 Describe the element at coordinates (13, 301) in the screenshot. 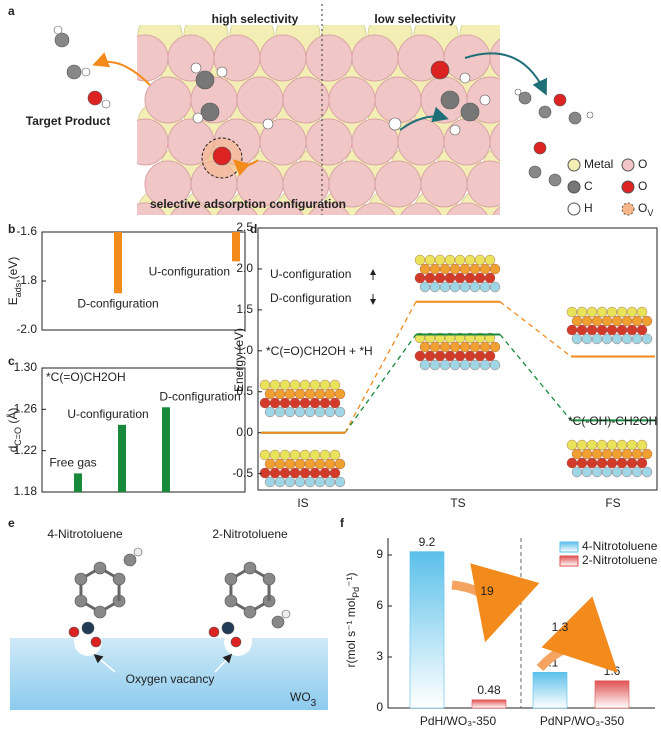

I see `y-axis-label-part: E` at that location.